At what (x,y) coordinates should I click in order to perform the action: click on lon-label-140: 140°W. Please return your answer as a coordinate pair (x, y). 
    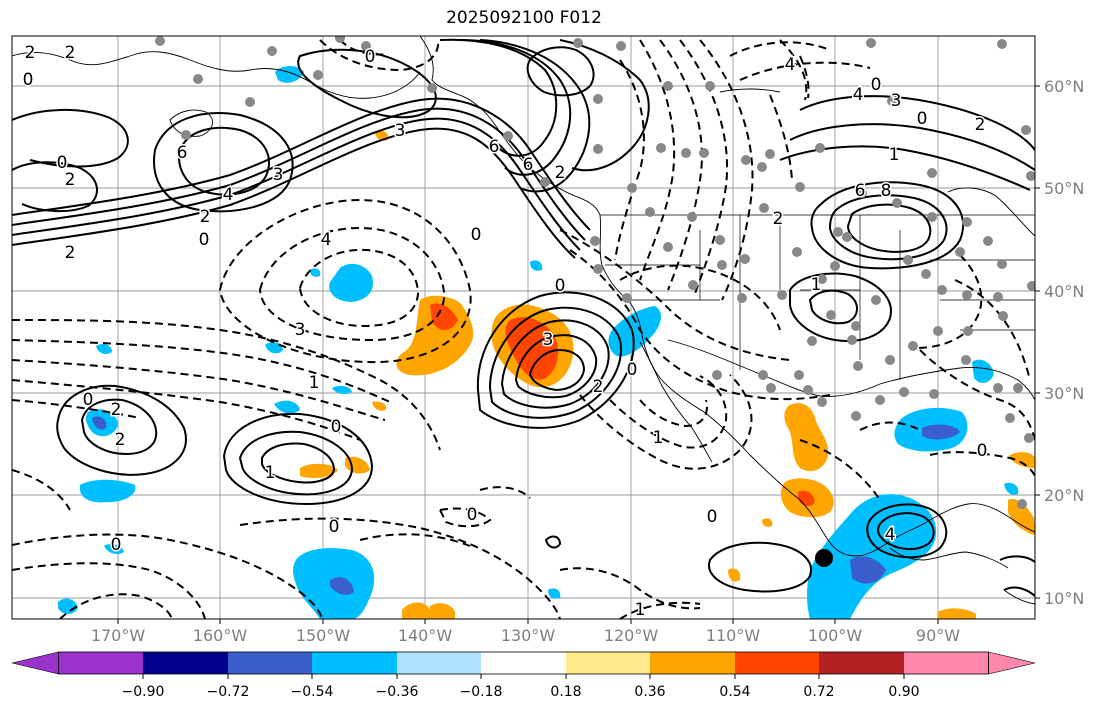
    Looking at the image, I should click on (425, 635).